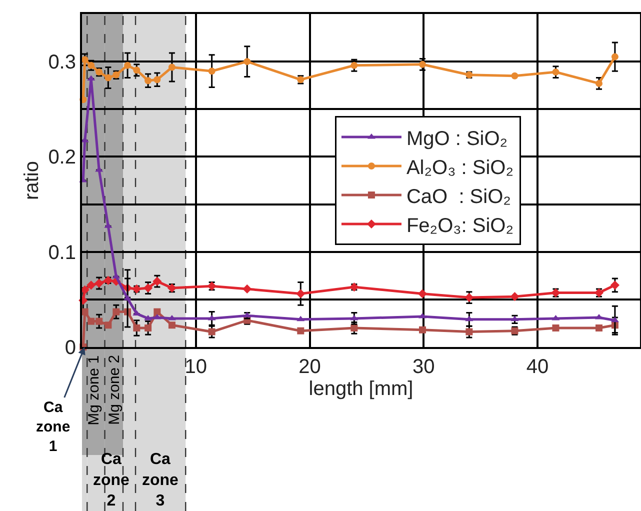 The image size is (641, 511). What do you see at coordinates (460, 167) in the screenshot?
I see `legend-label: Al₂O₃ : SiO₂` at bounding box center [460, 167].